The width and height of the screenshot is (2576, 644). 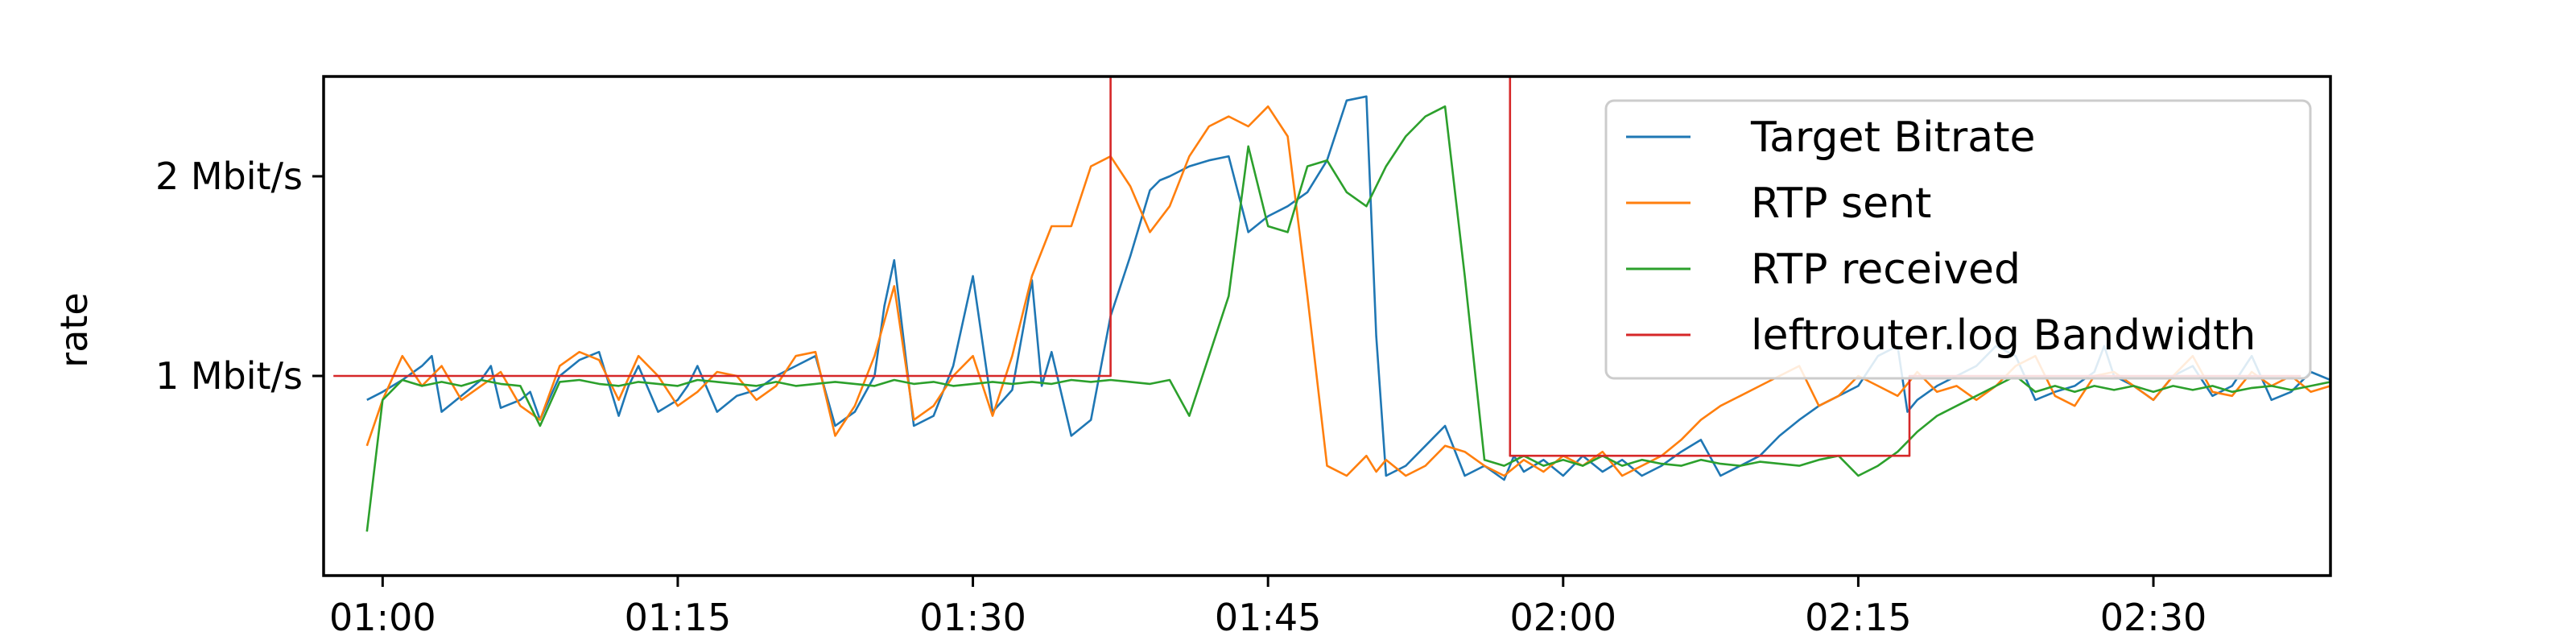 What do you see at coordinates (229, 376) in the screenshot?
I see `y-tick-label: 1 Mbit/s` at bounding box center [229, 376].